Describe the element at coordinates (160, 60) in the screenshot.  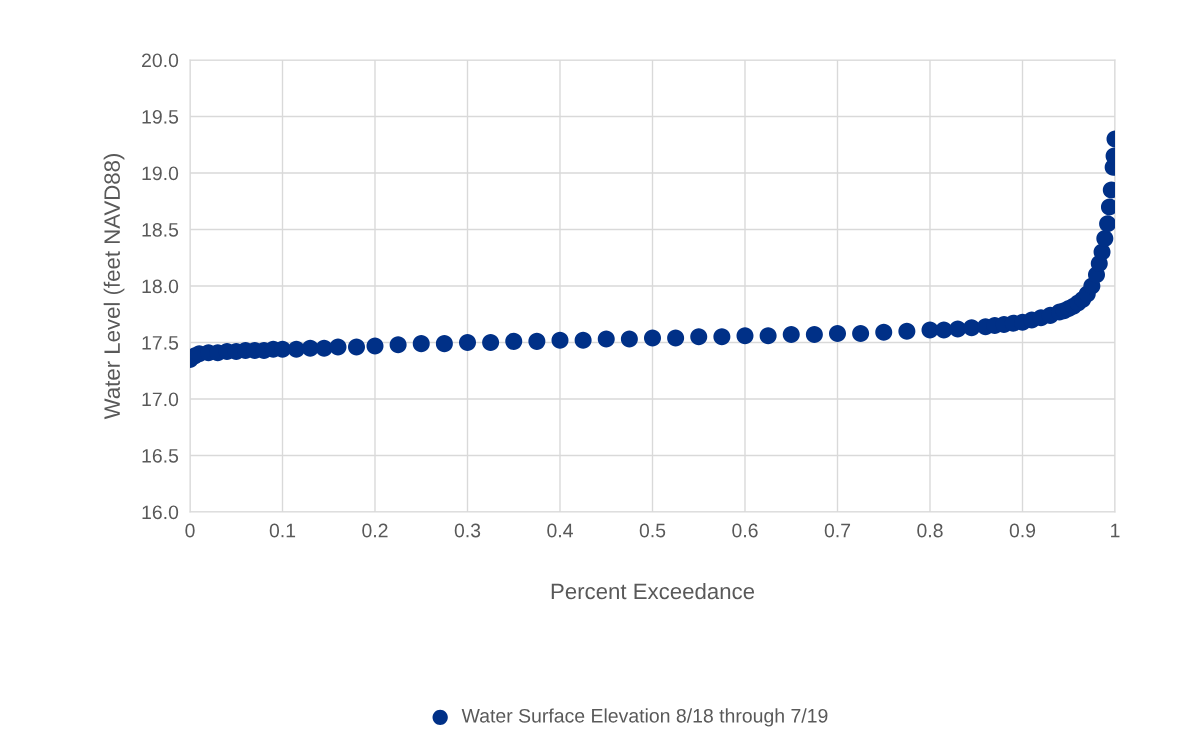
I see `y-tick-label: 20.0` at that location.